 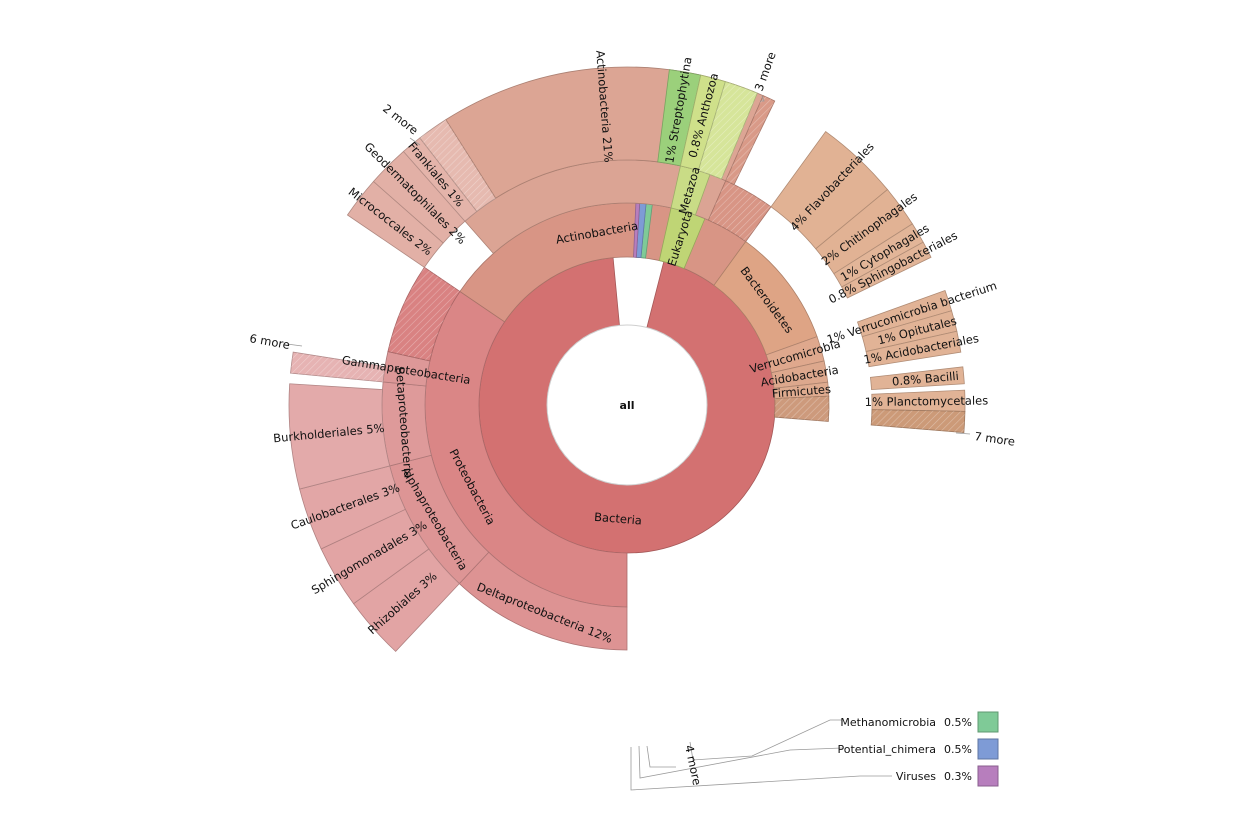 I want to click on leader-potential-chimera, so click(x=740, y=762).